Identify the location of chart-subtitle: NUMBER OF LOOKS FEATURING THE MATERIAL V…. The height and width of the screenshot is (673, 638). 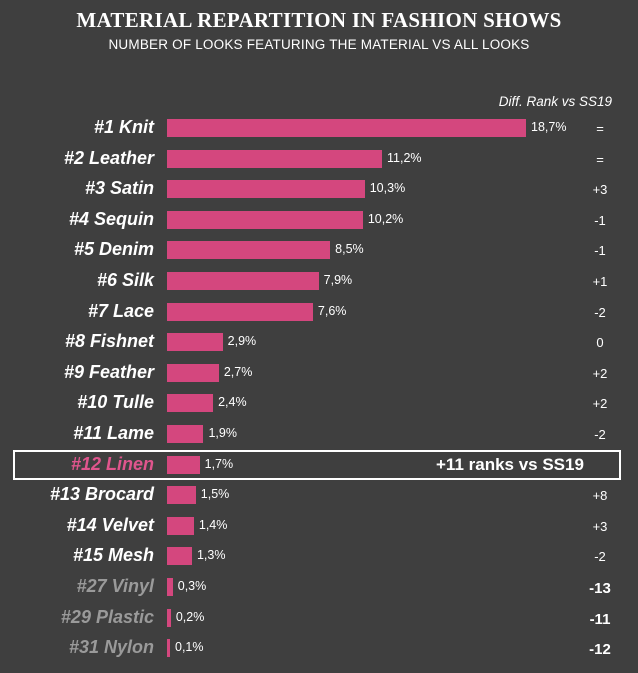
(319, 44).